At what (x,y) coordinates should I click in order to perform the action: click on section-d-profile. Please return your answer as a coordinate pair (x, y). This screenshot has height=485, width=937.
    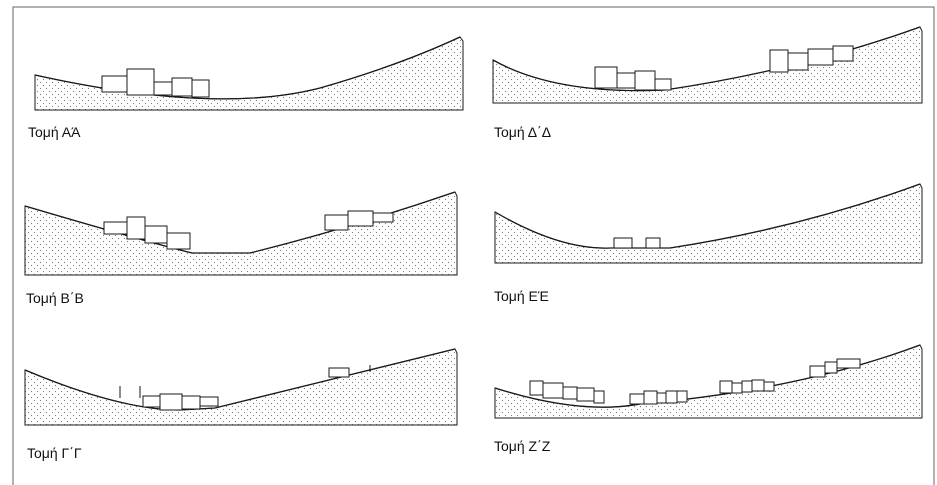
    Looking at the image, I should click on (707, 65).